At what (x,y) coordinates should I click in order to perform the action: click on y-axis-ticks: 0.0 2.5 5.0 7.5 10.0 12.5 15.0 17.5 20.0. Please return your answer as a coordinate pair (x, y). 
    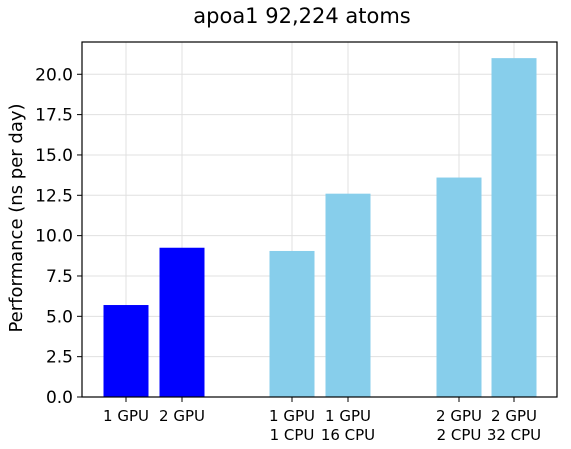
    Looking at the image, I should click on (58, 236).